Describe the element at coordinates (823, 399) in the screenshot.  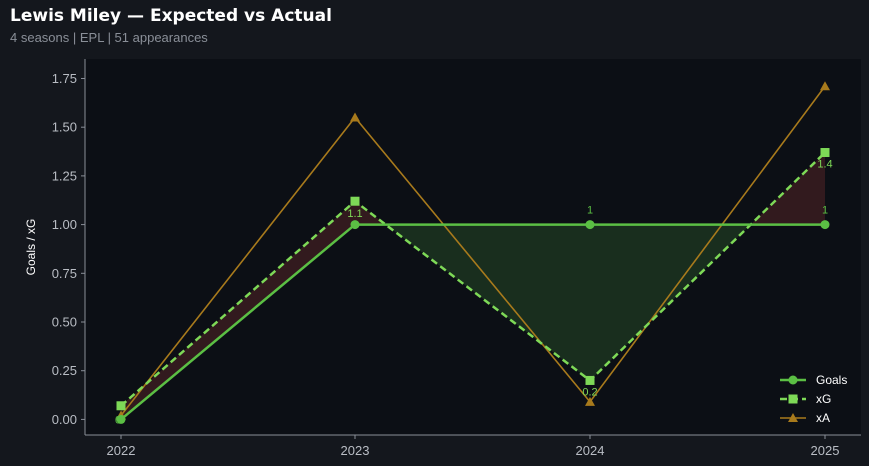
I see `legend-label-xg: xG` at that location.